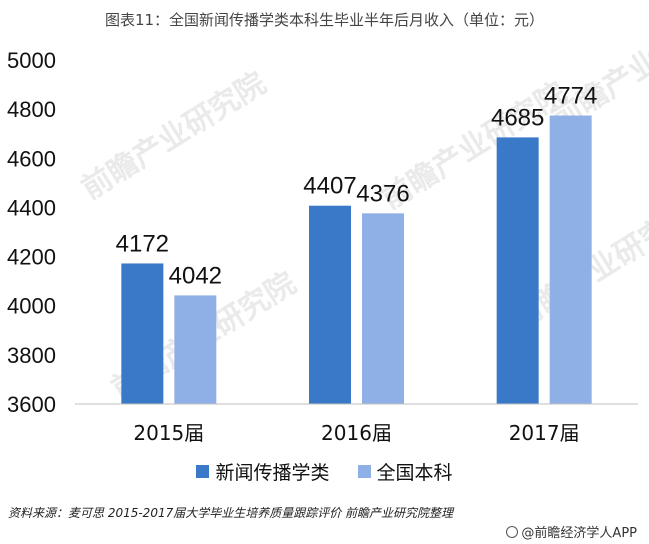 The image size is (649, 544). Describe the element at coordinates (31, 232) in the screenshot. I see `y-axis: 3600 3800 4000 4200 4400 4600 4800 5000` at that location.